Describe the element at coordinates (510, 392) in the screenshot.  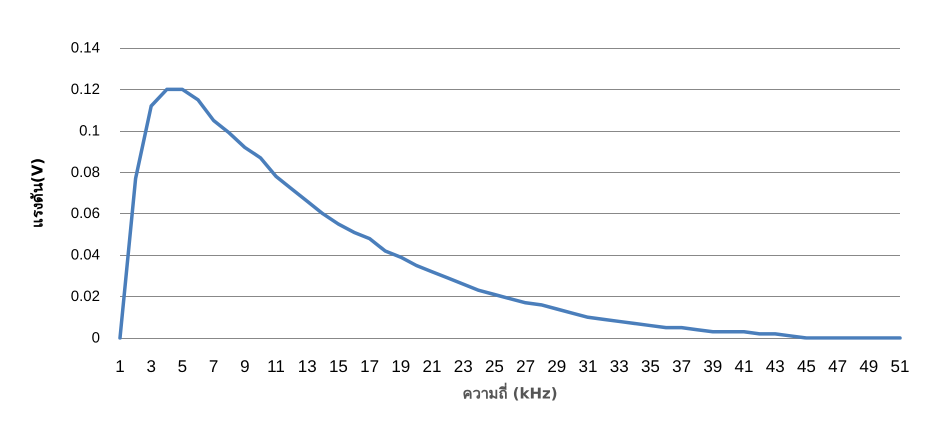
I see `x-axis-title: ความถี่ (kHz)` at that location.